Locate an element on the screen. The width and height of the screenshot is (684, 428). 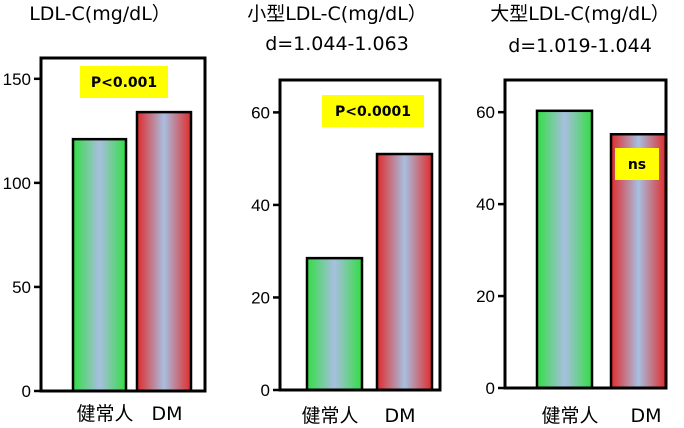
significance-label: P<0.0001 is located at coordinates (373, 112).